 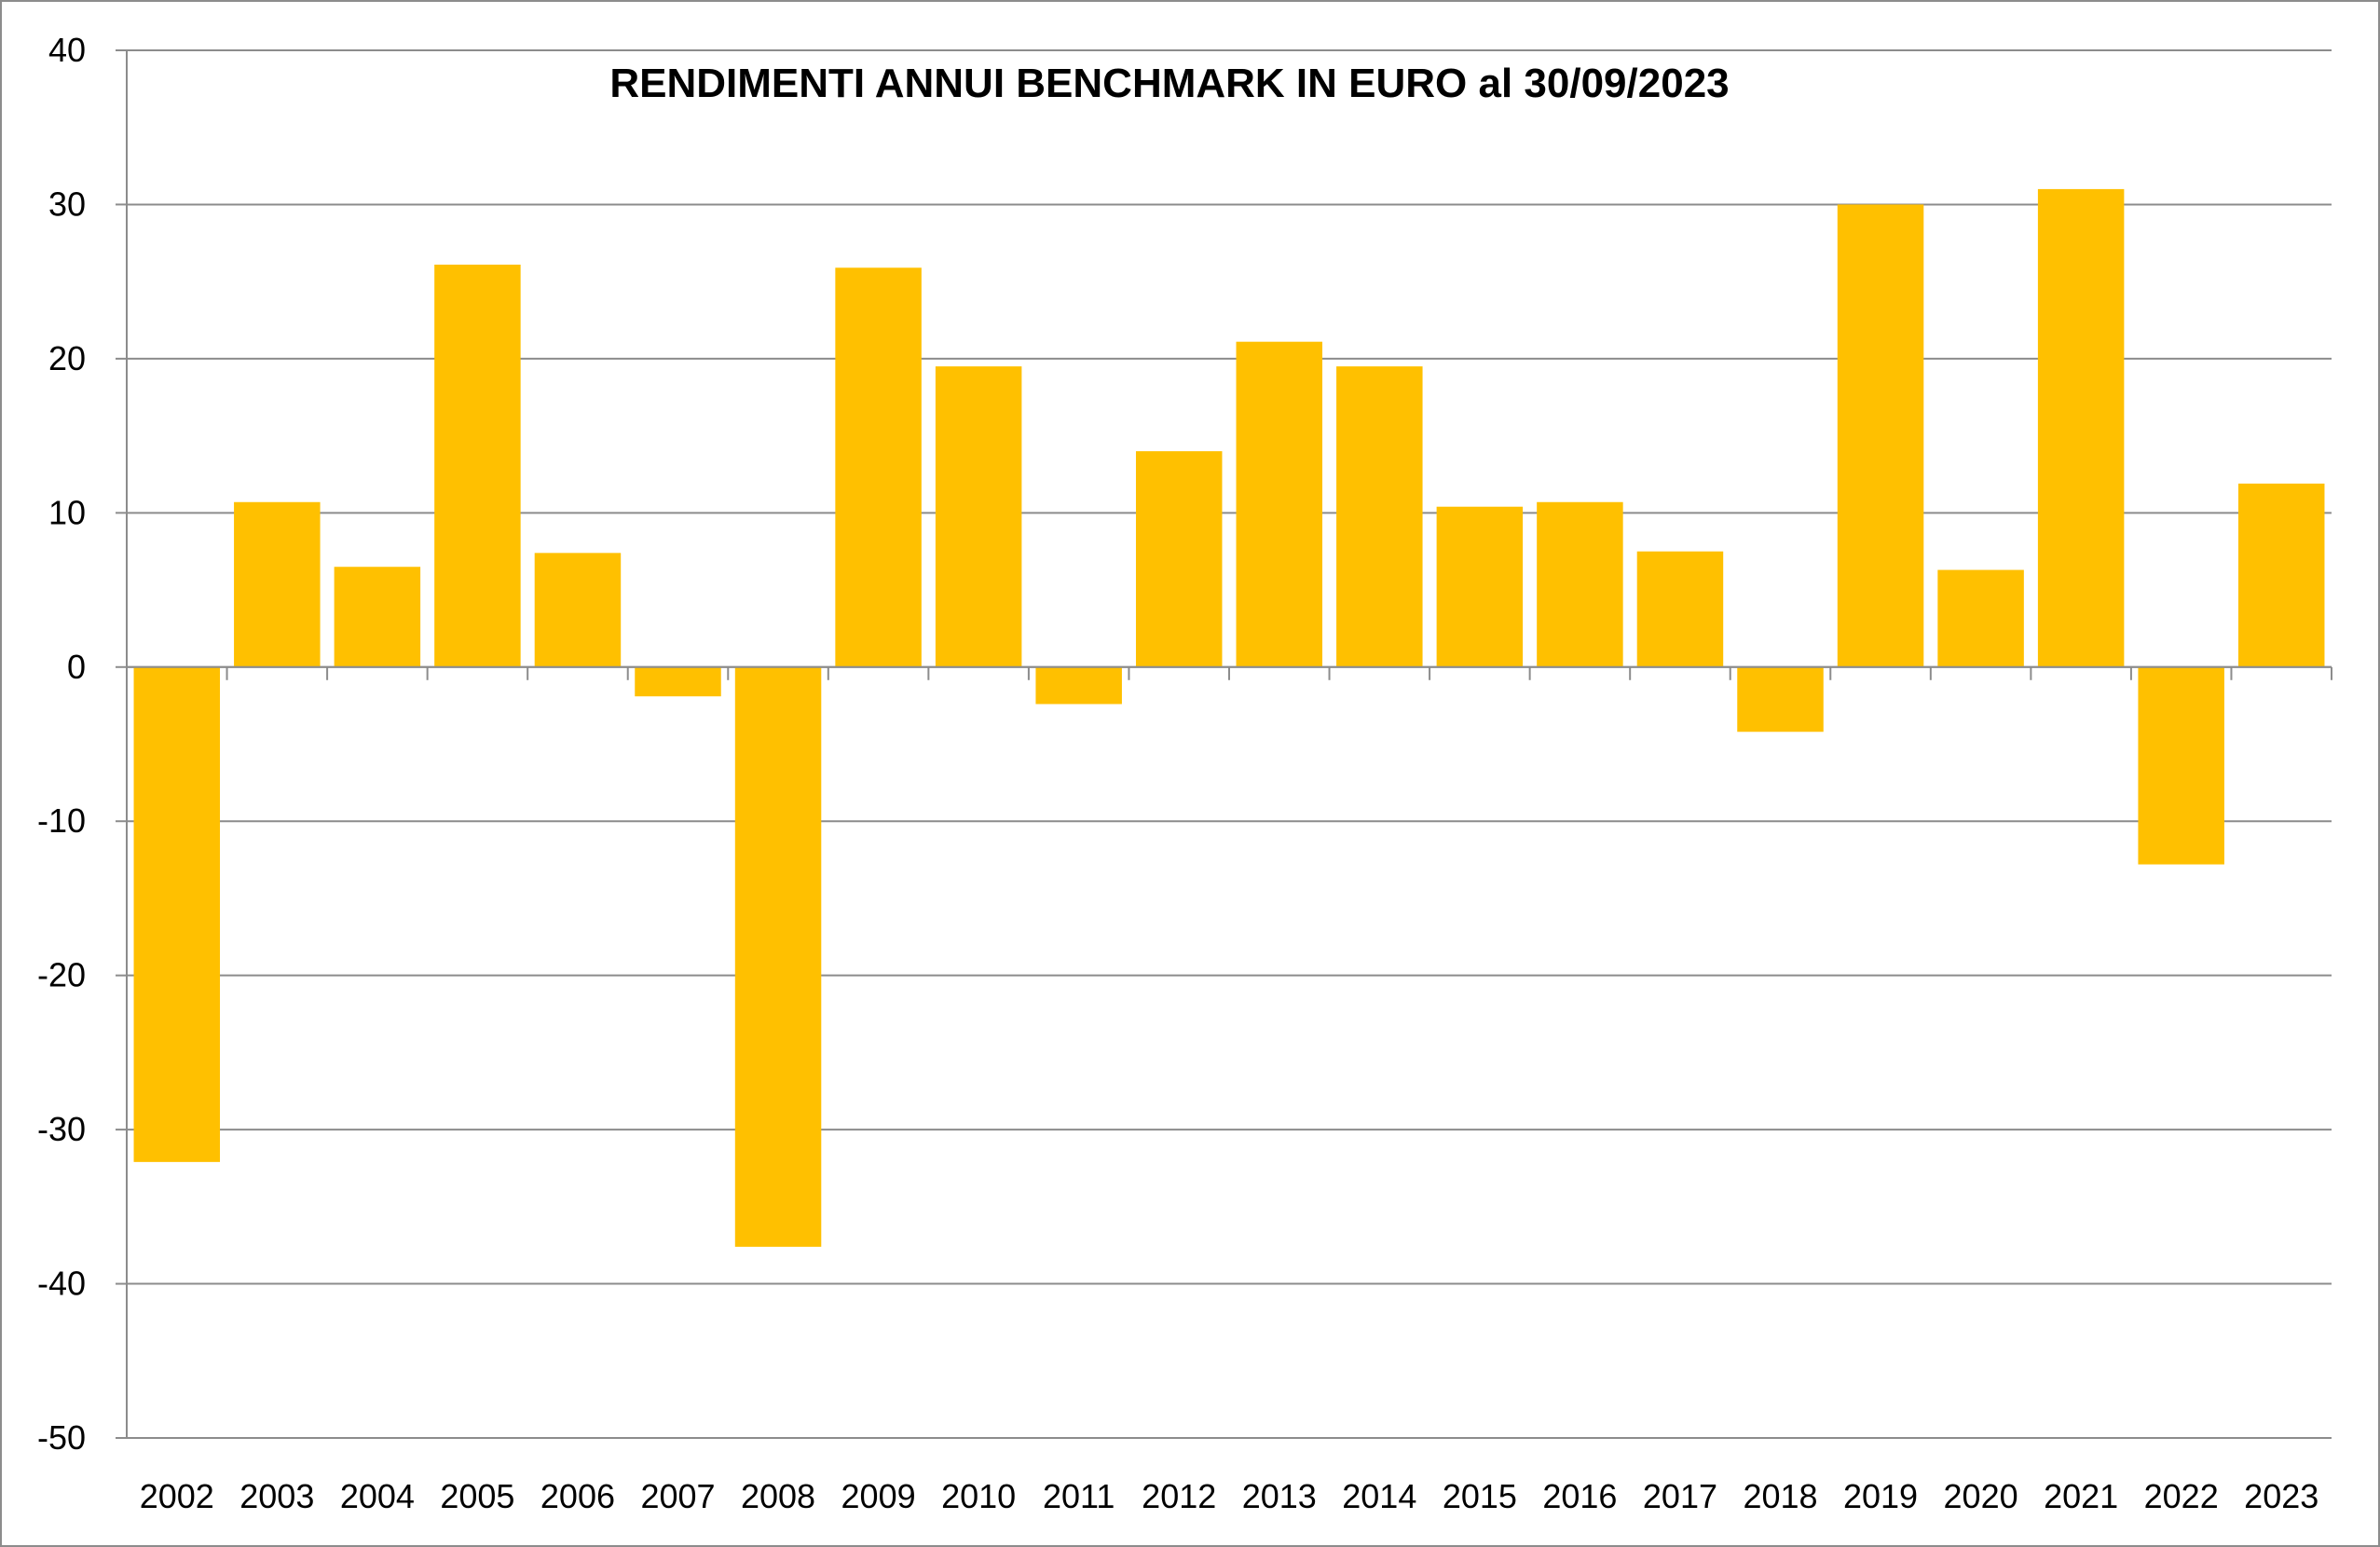 What do you see at coordinates (477, 1496) in the screenshot?
I see `x-tick-label: 2005` at bounding box center [477, 1496].